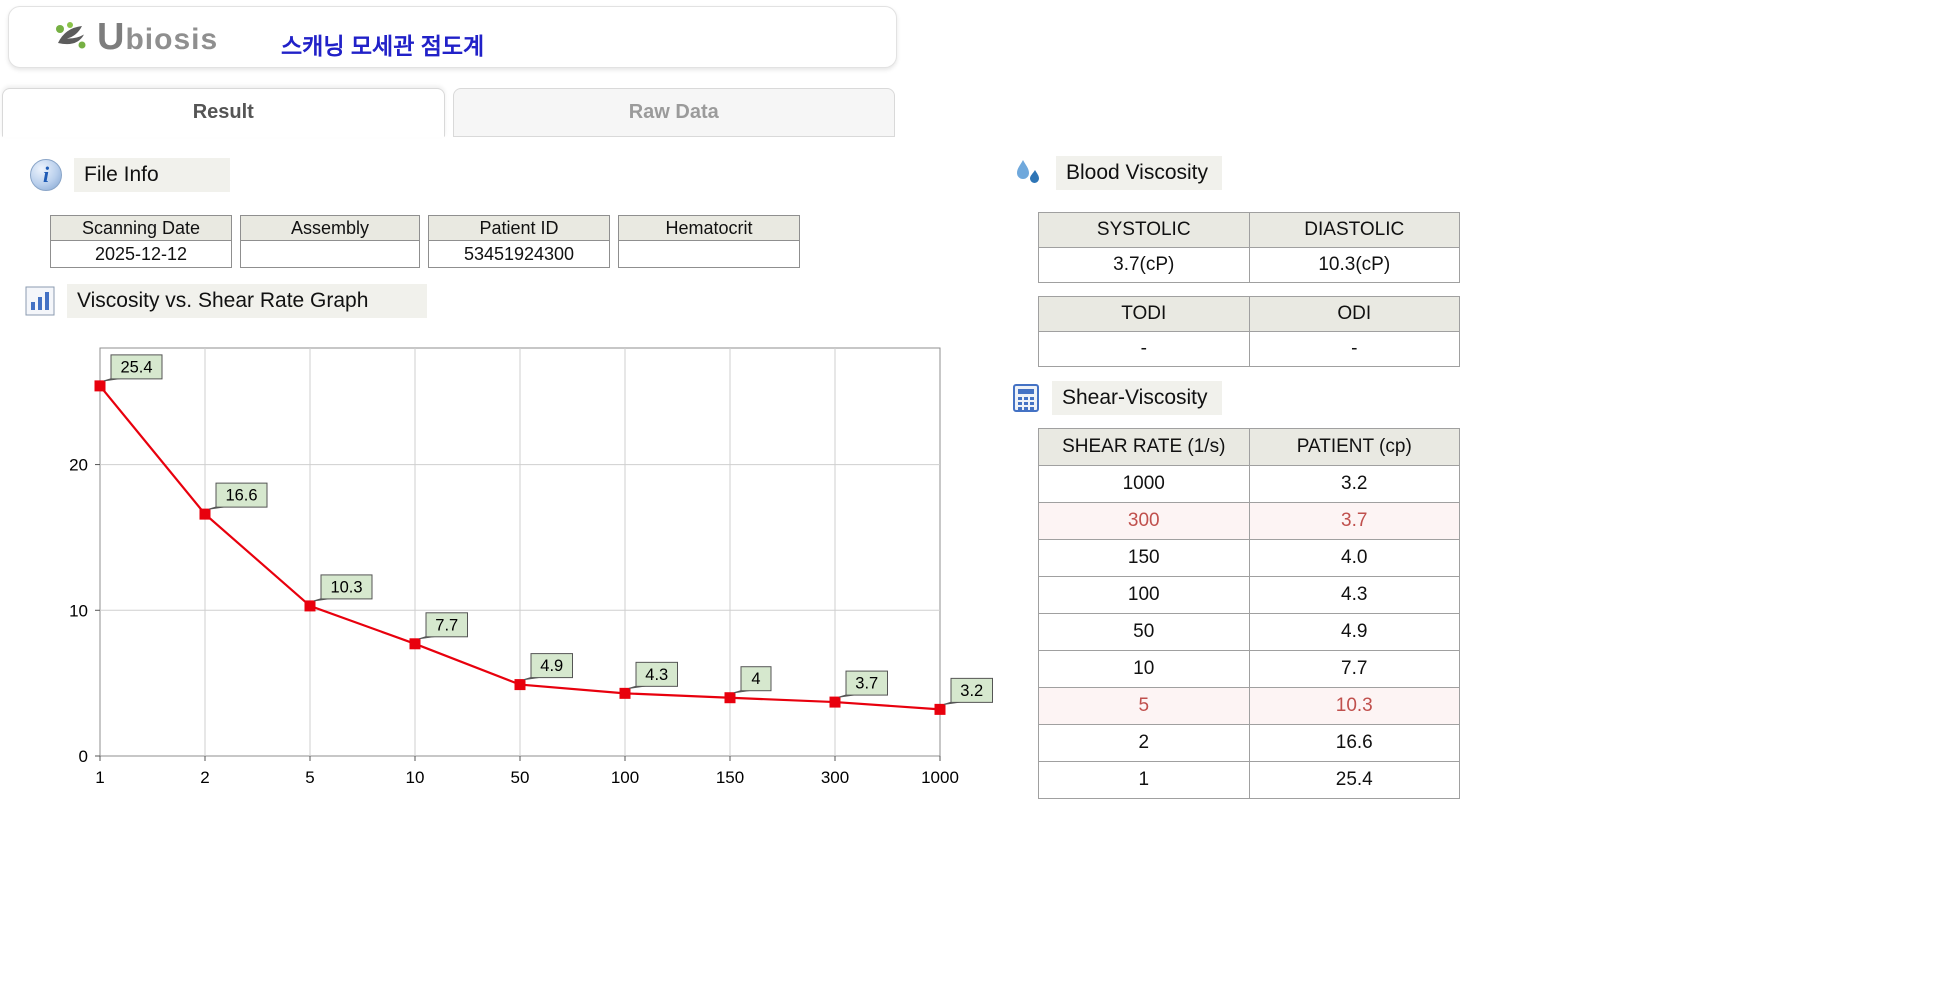  What do you see at coordinates (330, 254) in the screenshot?
I see `assembly-value` at bounding box center [330, 254].